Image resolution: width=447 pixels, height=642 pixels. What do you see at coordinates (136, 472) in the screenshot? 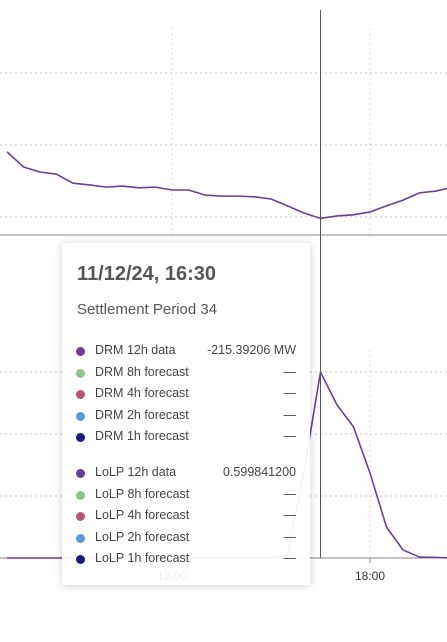
I see `tooltip-label: LoLP 12h data` at bounding box center [136, 472].